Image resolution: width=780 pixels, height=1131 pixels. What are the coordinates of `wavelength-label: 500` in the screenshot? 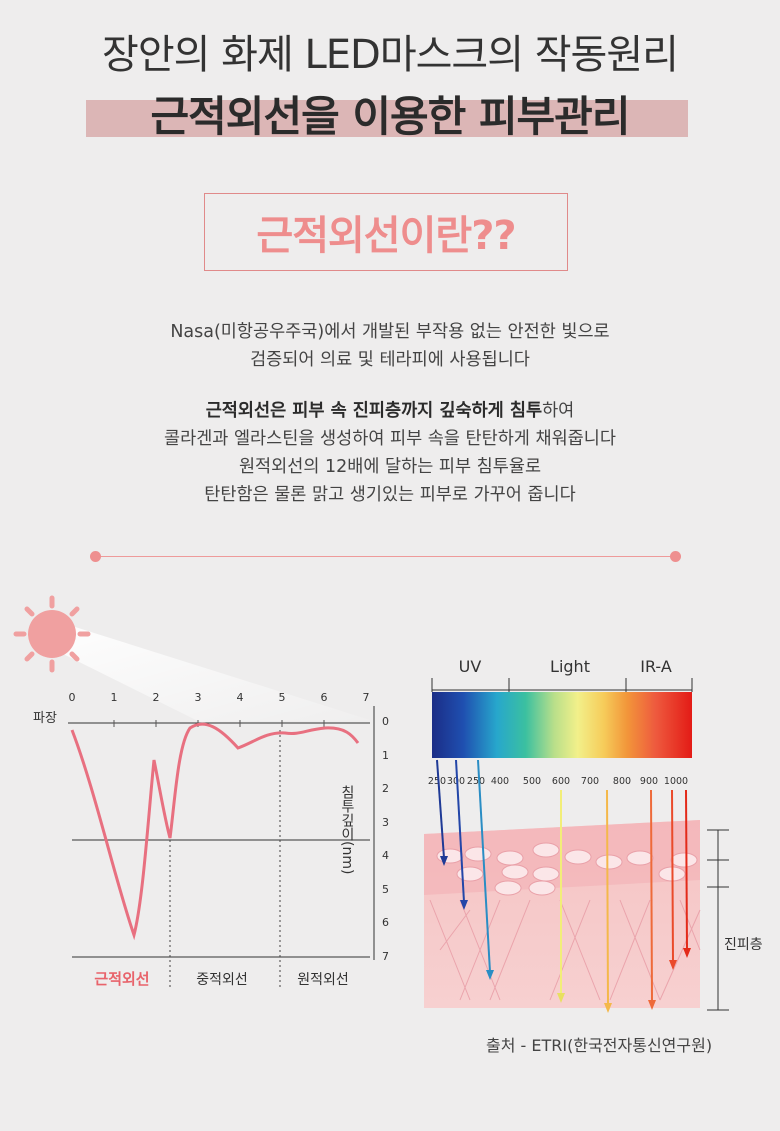 It's located at (532, 781).